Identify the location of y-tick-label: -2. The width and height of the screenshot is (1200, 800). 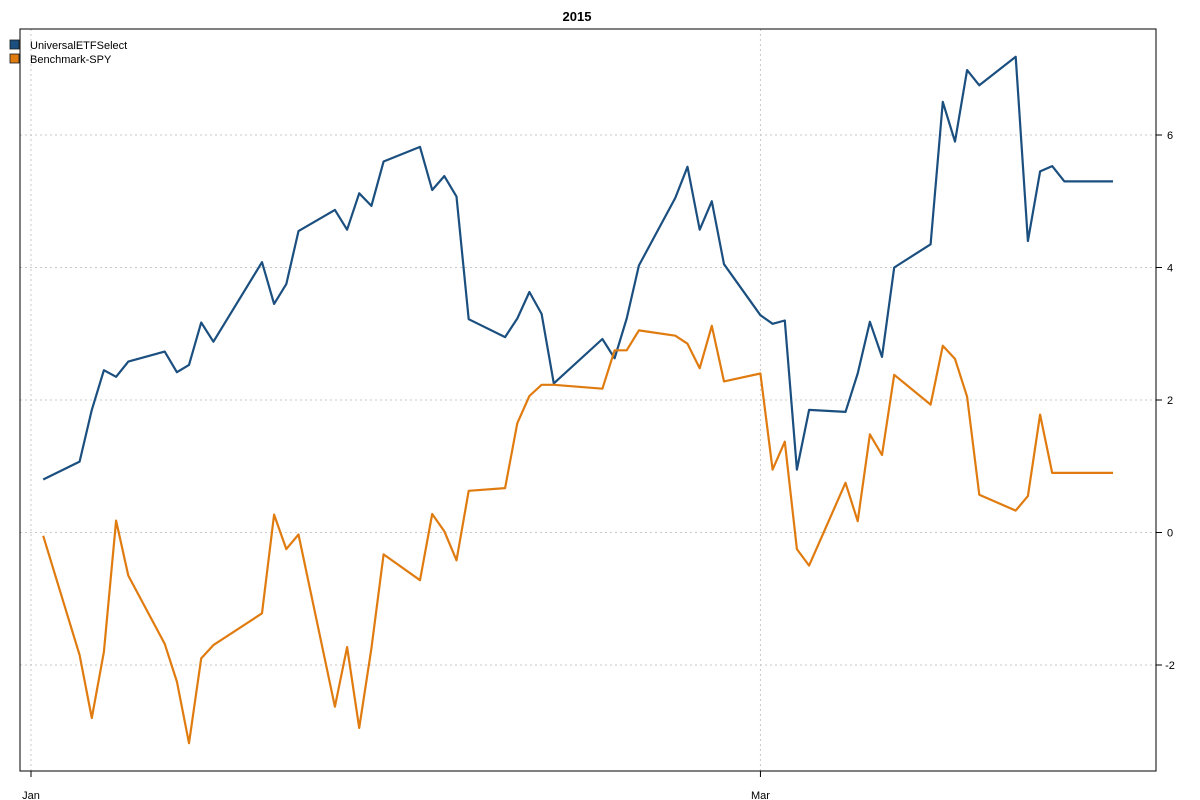
(1170, 666).